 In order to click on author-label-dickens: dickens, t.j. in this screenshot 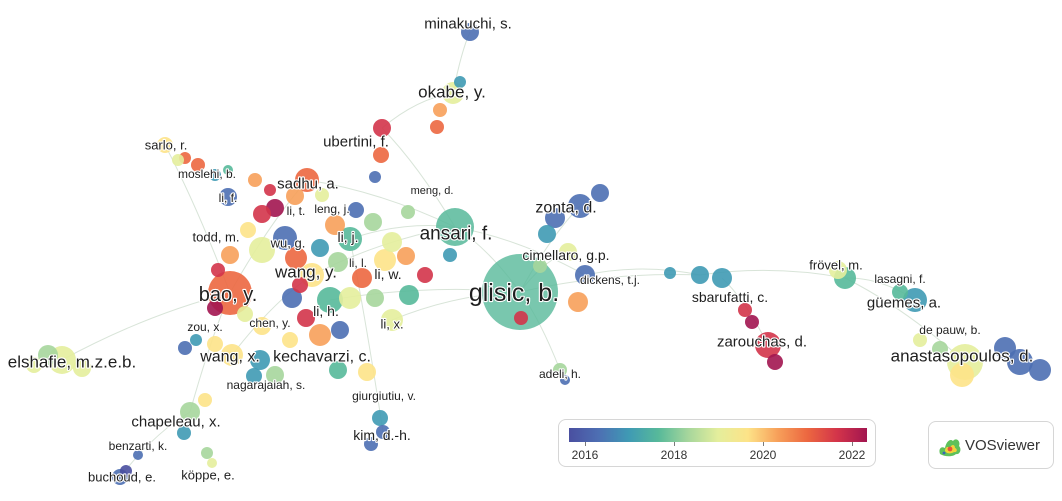, I will do `click(610, 280)`.